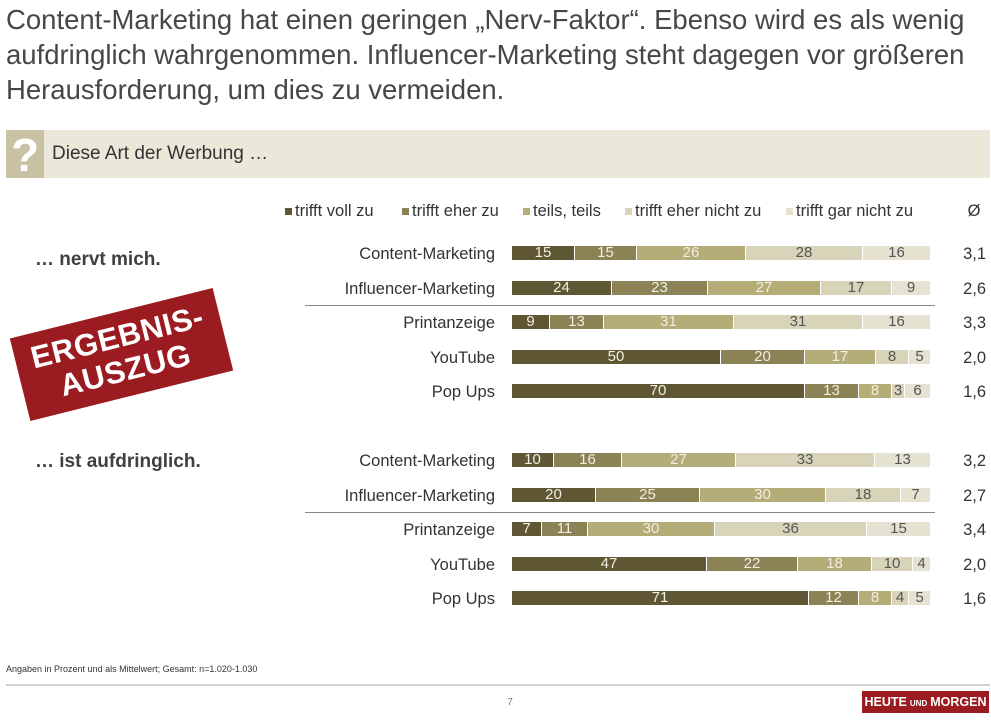 This screenshot has width=991, height=720. Describe the element at coordinates (98, 259) in the screenshot. I see `group-label: … nervt mich.` at that location.